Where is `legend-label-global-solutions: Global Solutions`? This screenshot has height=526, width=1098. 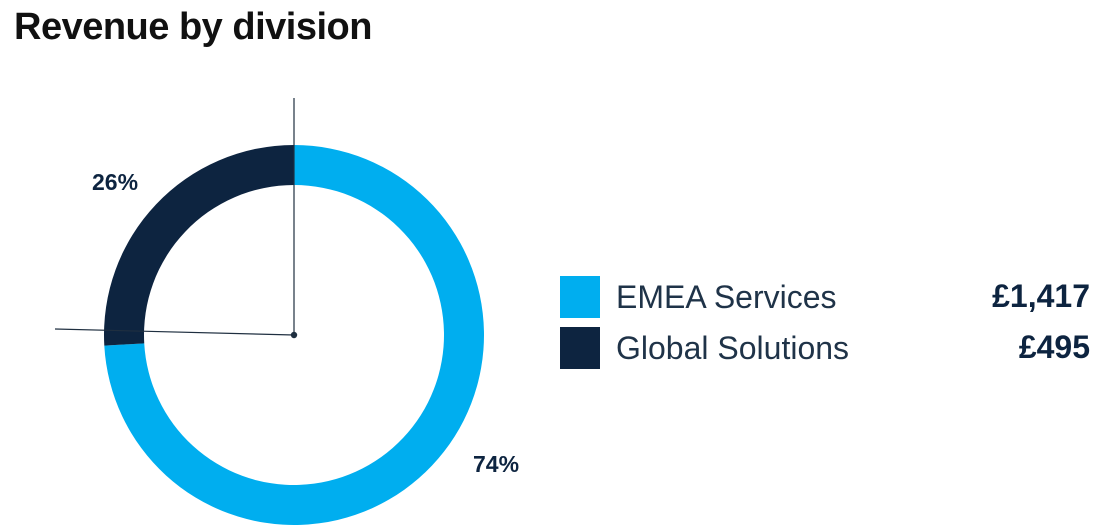 legend-label-global-solutions: Global Solutions is located at coordinates (733, 348).